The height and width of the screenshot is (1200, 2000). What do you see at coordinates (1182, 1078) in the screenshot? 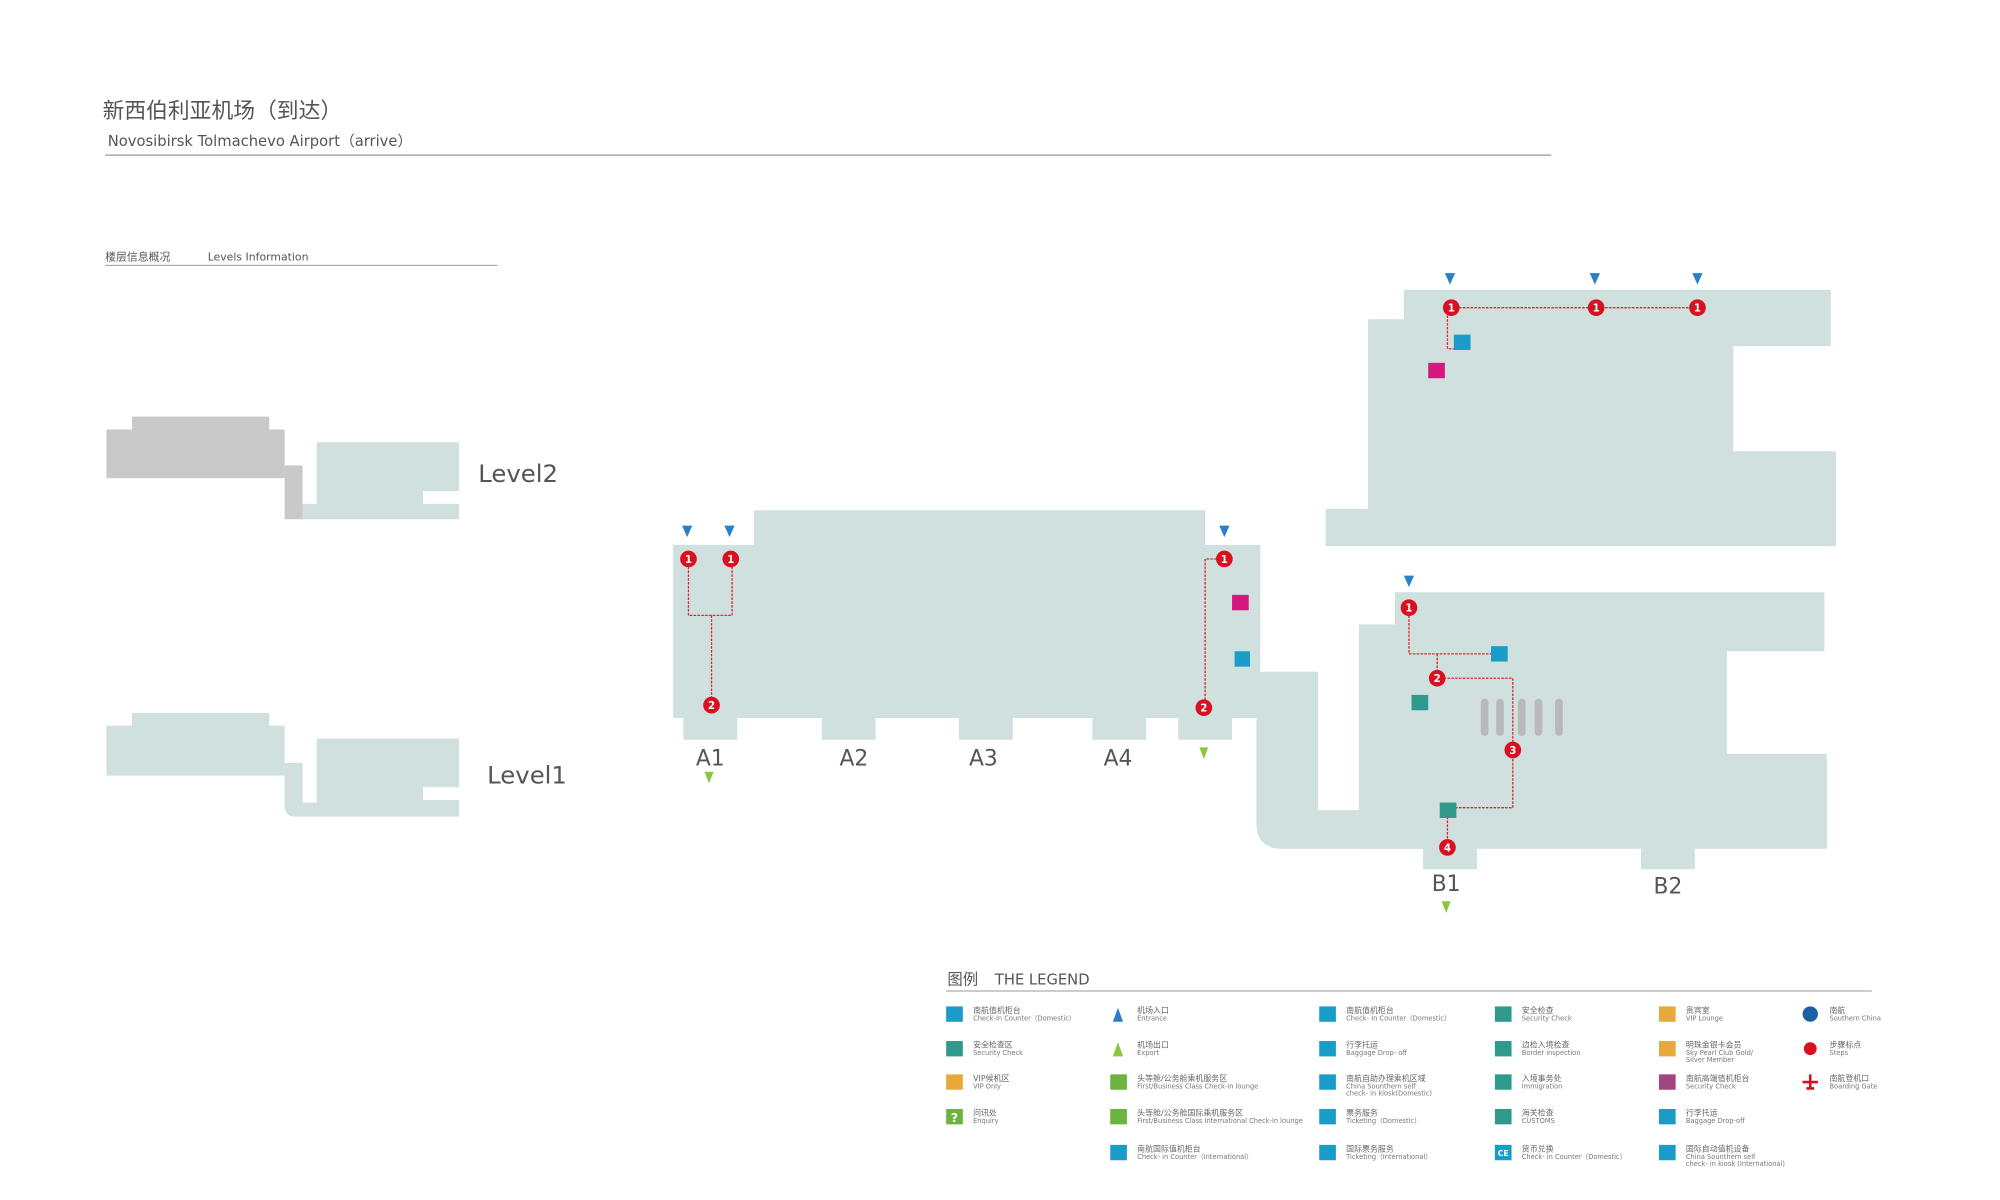
I see `legend-label-zh: 头等舱/公务舱乘机服务区` at bounding box center [1182, 1078].